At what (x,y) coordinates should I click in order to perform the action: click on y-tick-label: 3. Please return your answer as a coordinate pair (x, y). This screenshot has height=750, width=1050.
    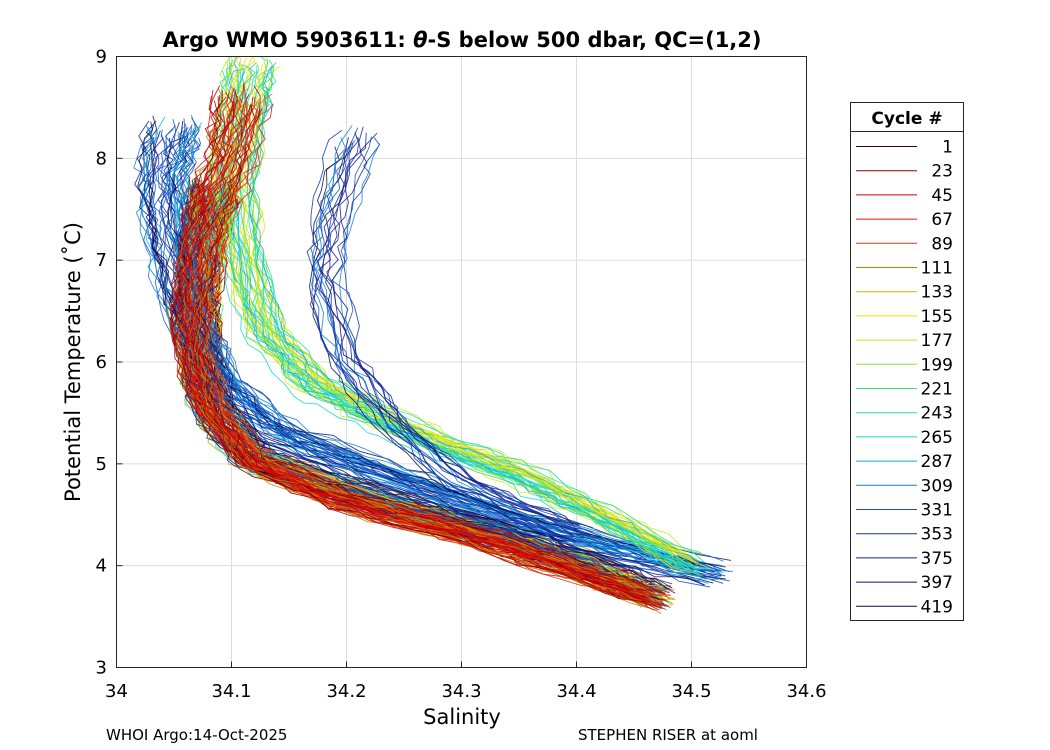
    Looking at the image, I should click on (101, 668).